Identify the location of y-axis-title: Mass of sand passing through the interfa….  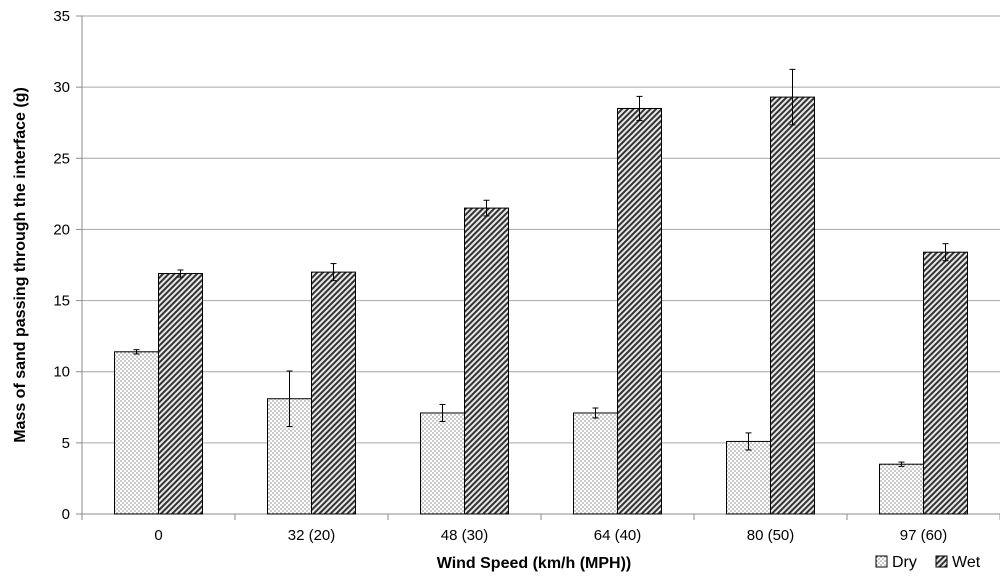
(20, 265).